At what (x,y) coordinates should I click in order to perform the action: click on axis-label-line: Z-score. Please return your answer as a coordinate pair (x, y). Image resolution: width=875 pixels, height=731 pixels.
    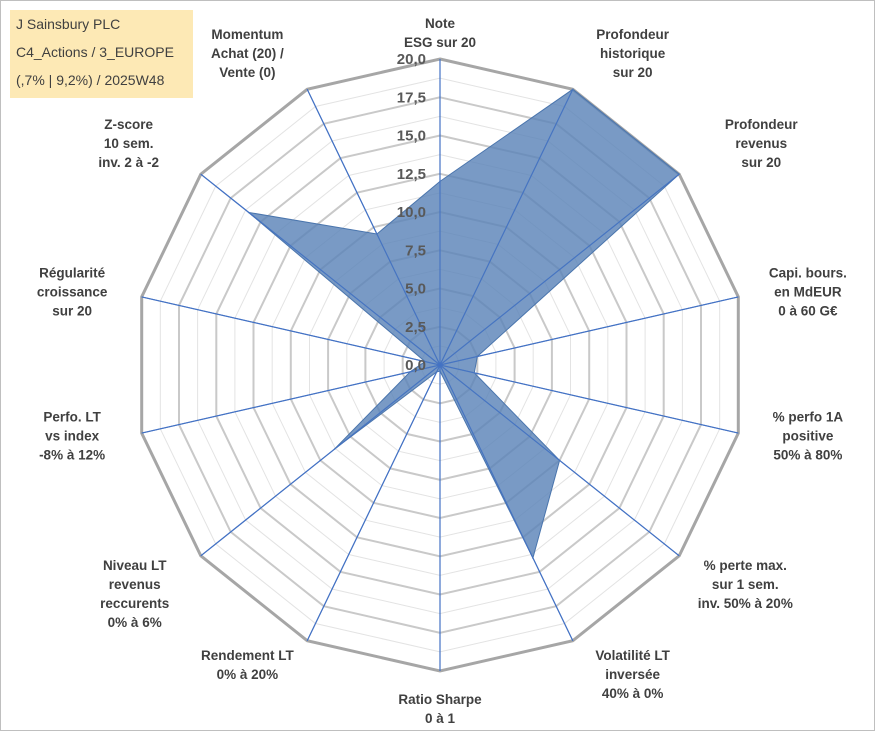
    Looking at the image, I should click on (128, 124).